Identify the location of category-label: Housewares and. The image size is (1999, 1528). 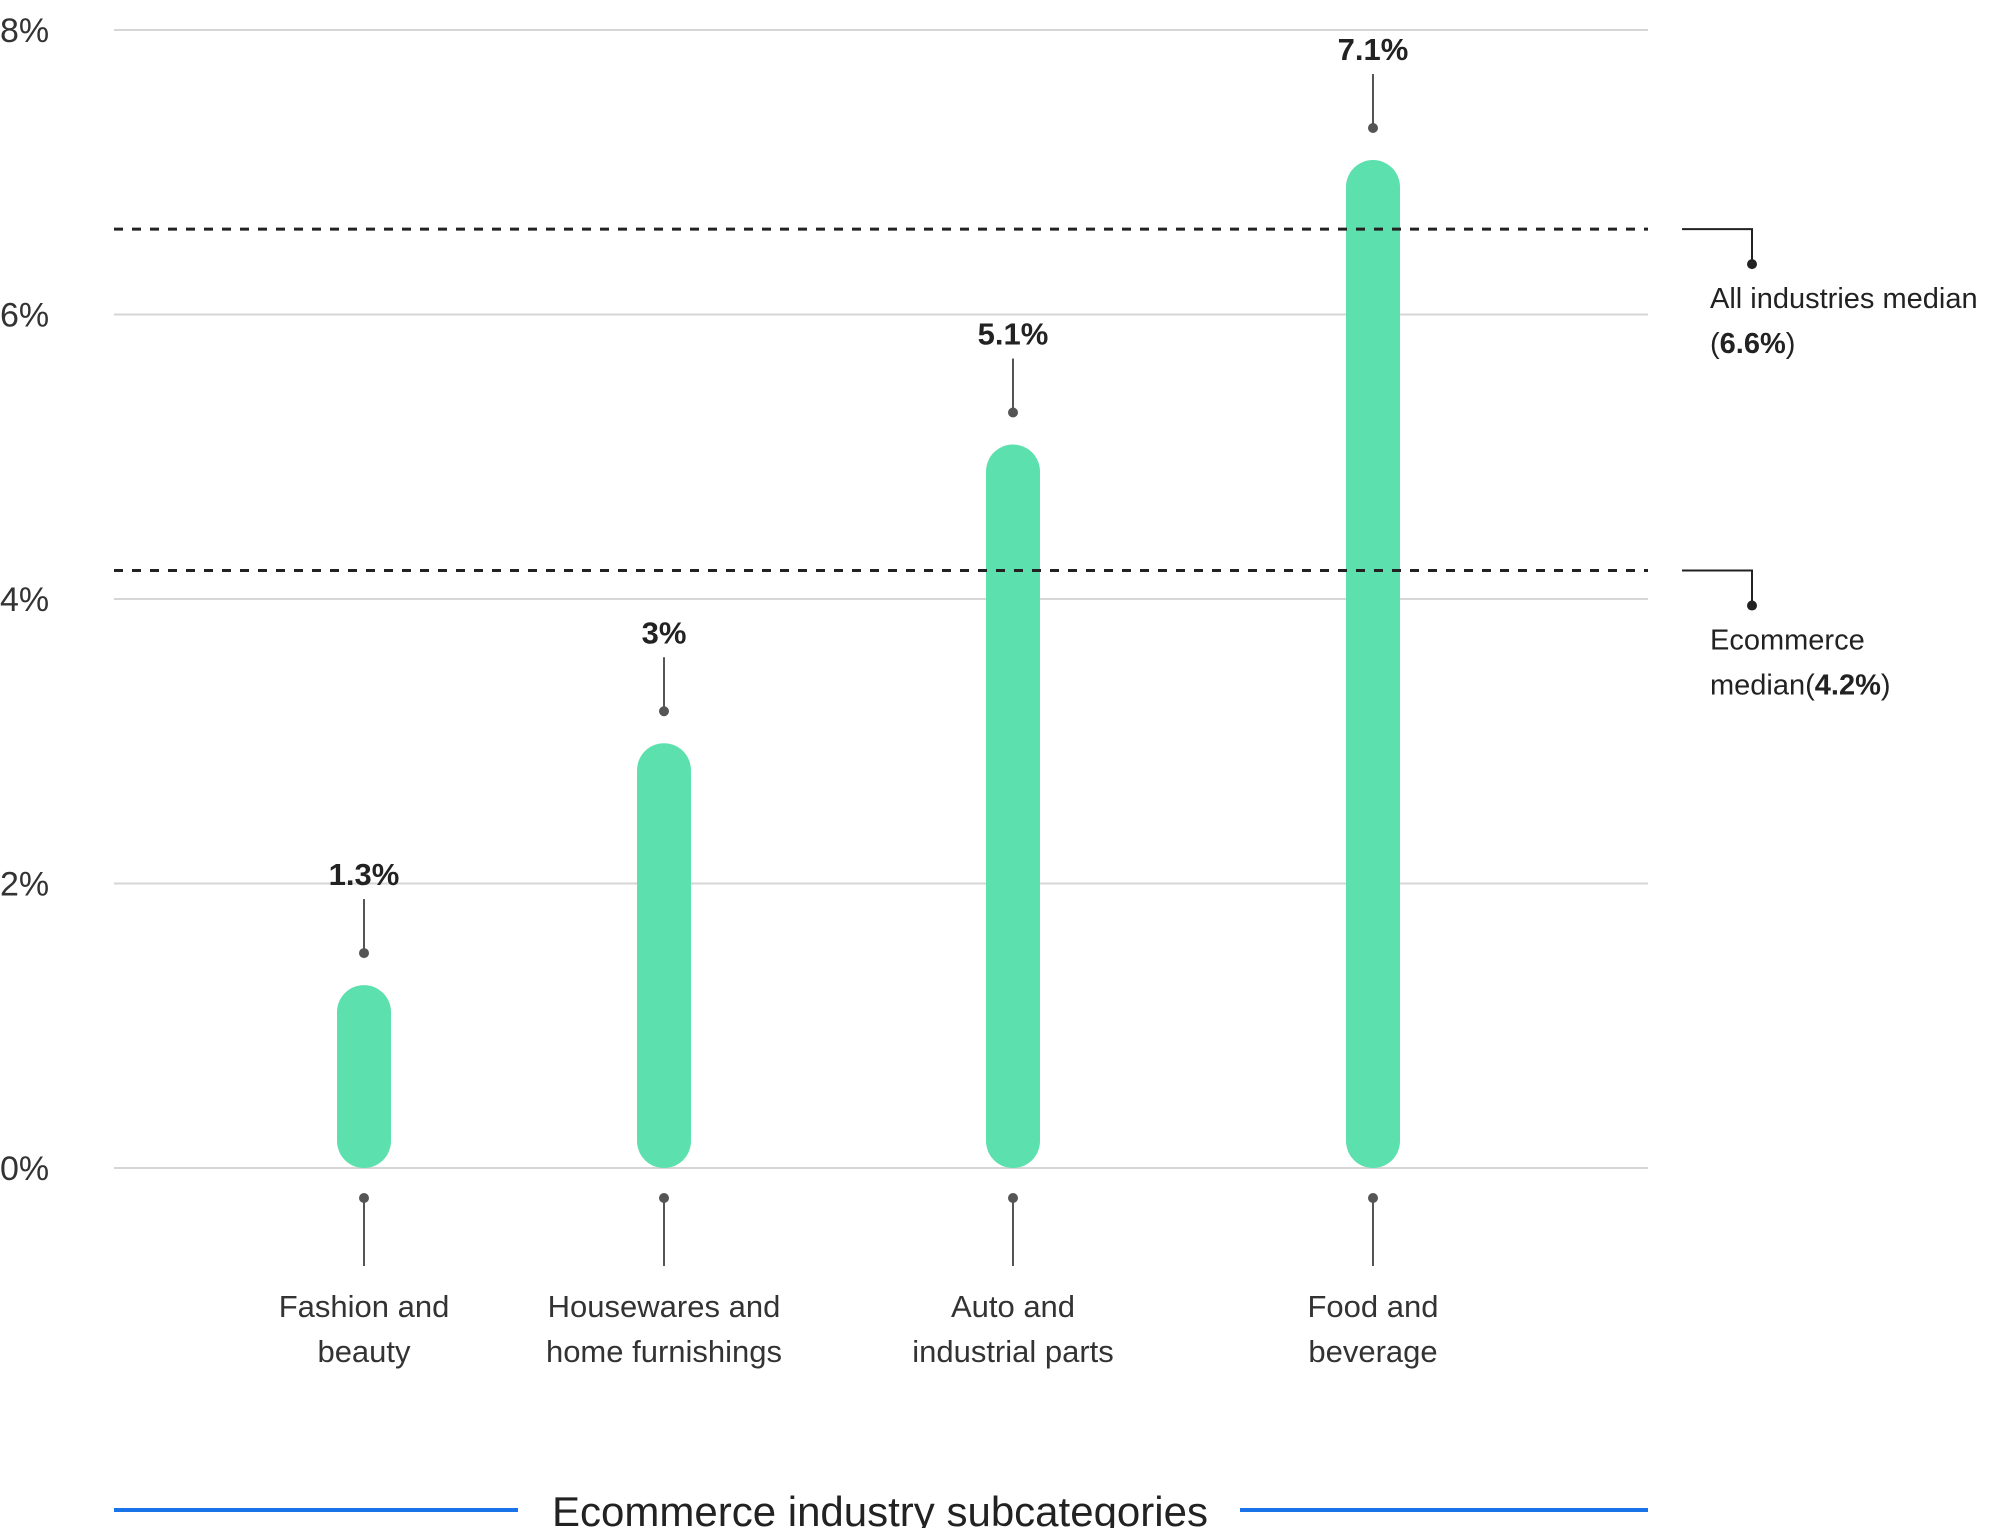
(664, 1306).